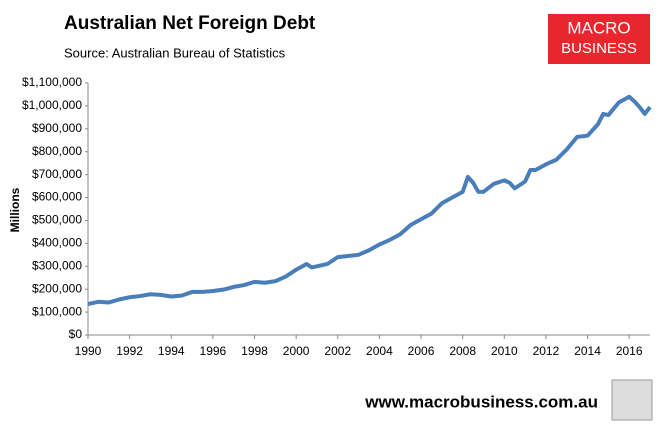  What do you see at coordinates (599, 48) in the screenshot?
I see `logo-text: BUSINESS` at bounding box center [599, 48].